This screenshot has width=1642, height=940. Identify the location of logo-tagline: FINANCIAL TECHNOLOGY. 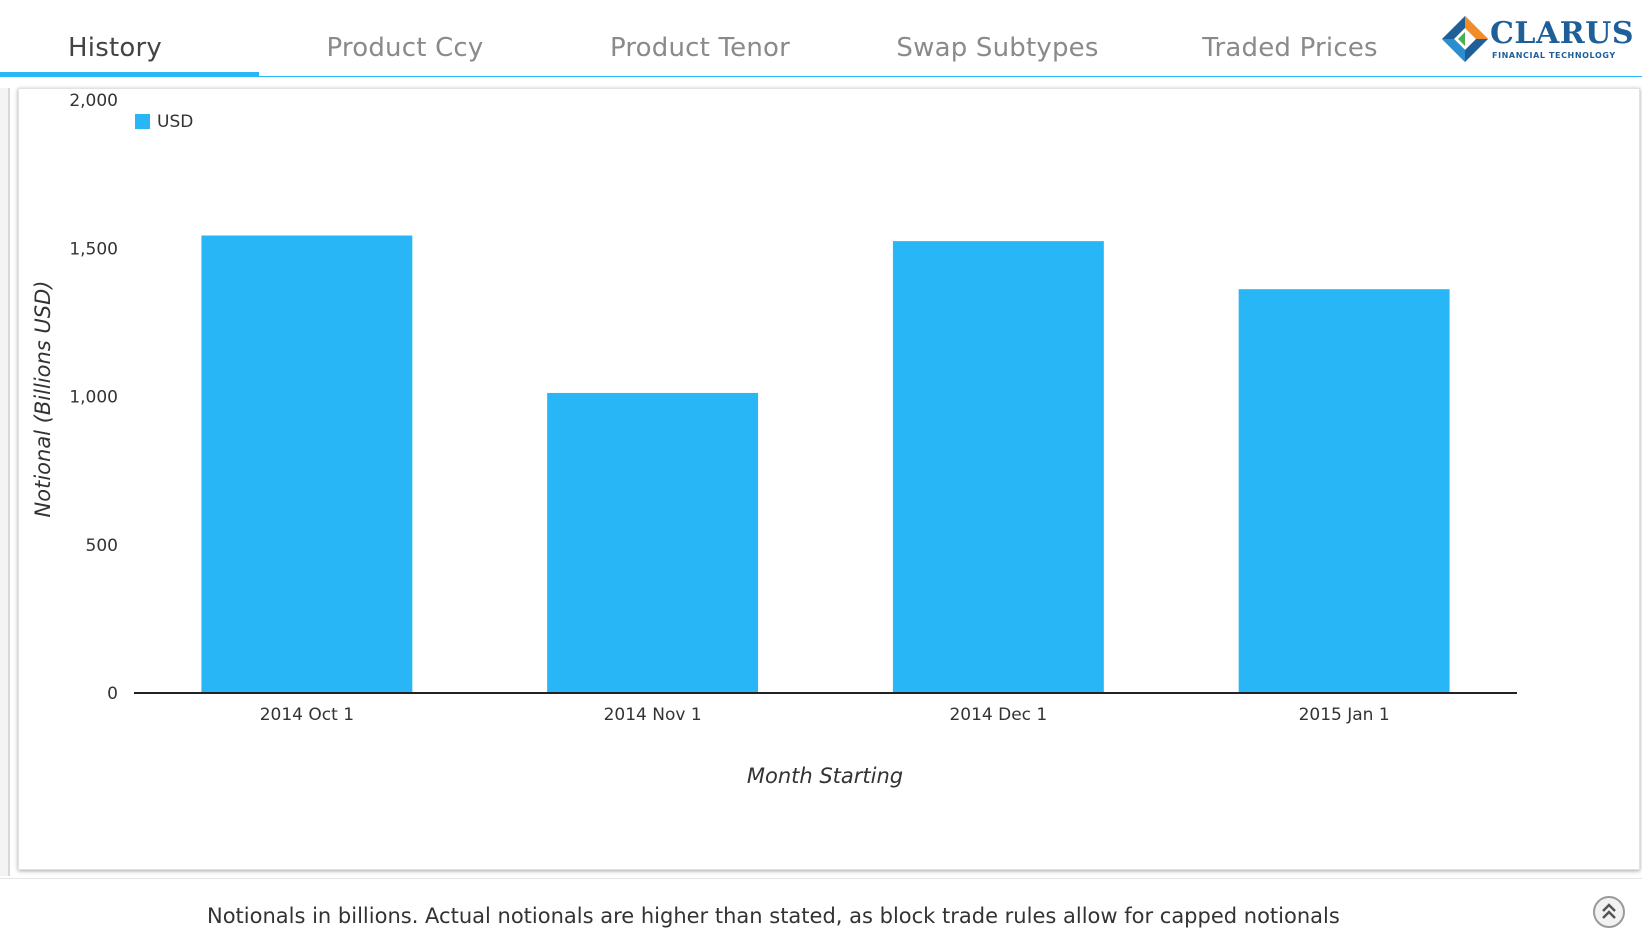
(1554, 55).